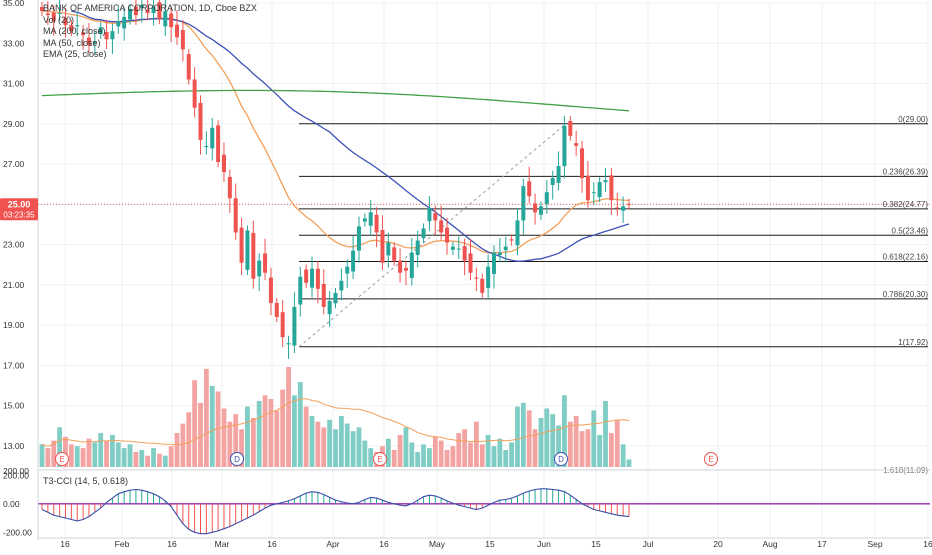 Image resolution: width=932 pixels, height=555 pixels. Describe the element at coordinates (19, 209) in the screenshot. I see `price-tag-box` at that location.